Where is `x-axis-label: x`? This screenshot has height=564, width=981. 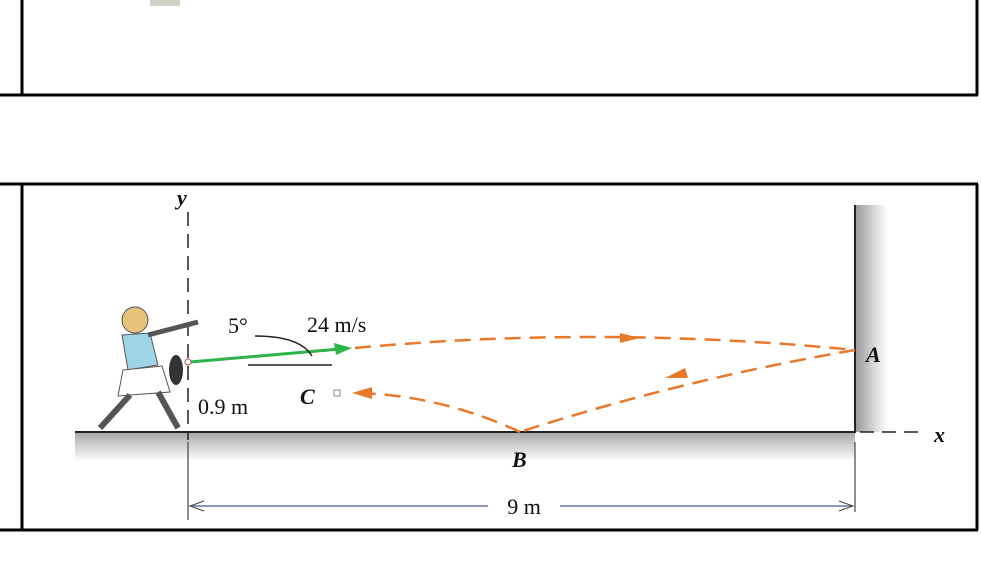 x-axis-label: x is located at coordinates (939, 434).